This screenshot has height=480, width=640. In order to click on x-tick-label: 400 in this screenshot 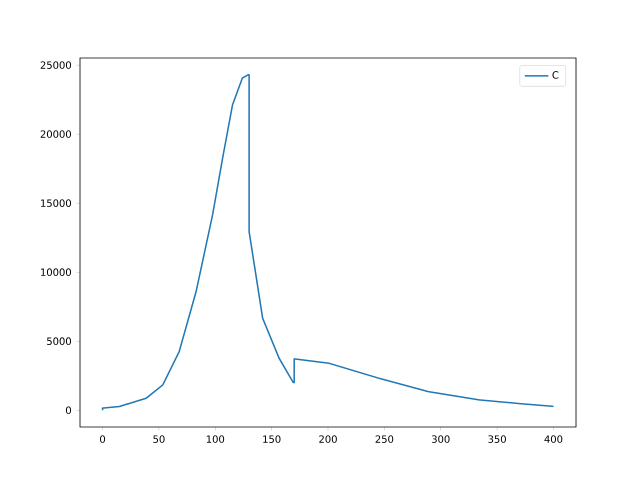, I will do `click(553, 439)`.